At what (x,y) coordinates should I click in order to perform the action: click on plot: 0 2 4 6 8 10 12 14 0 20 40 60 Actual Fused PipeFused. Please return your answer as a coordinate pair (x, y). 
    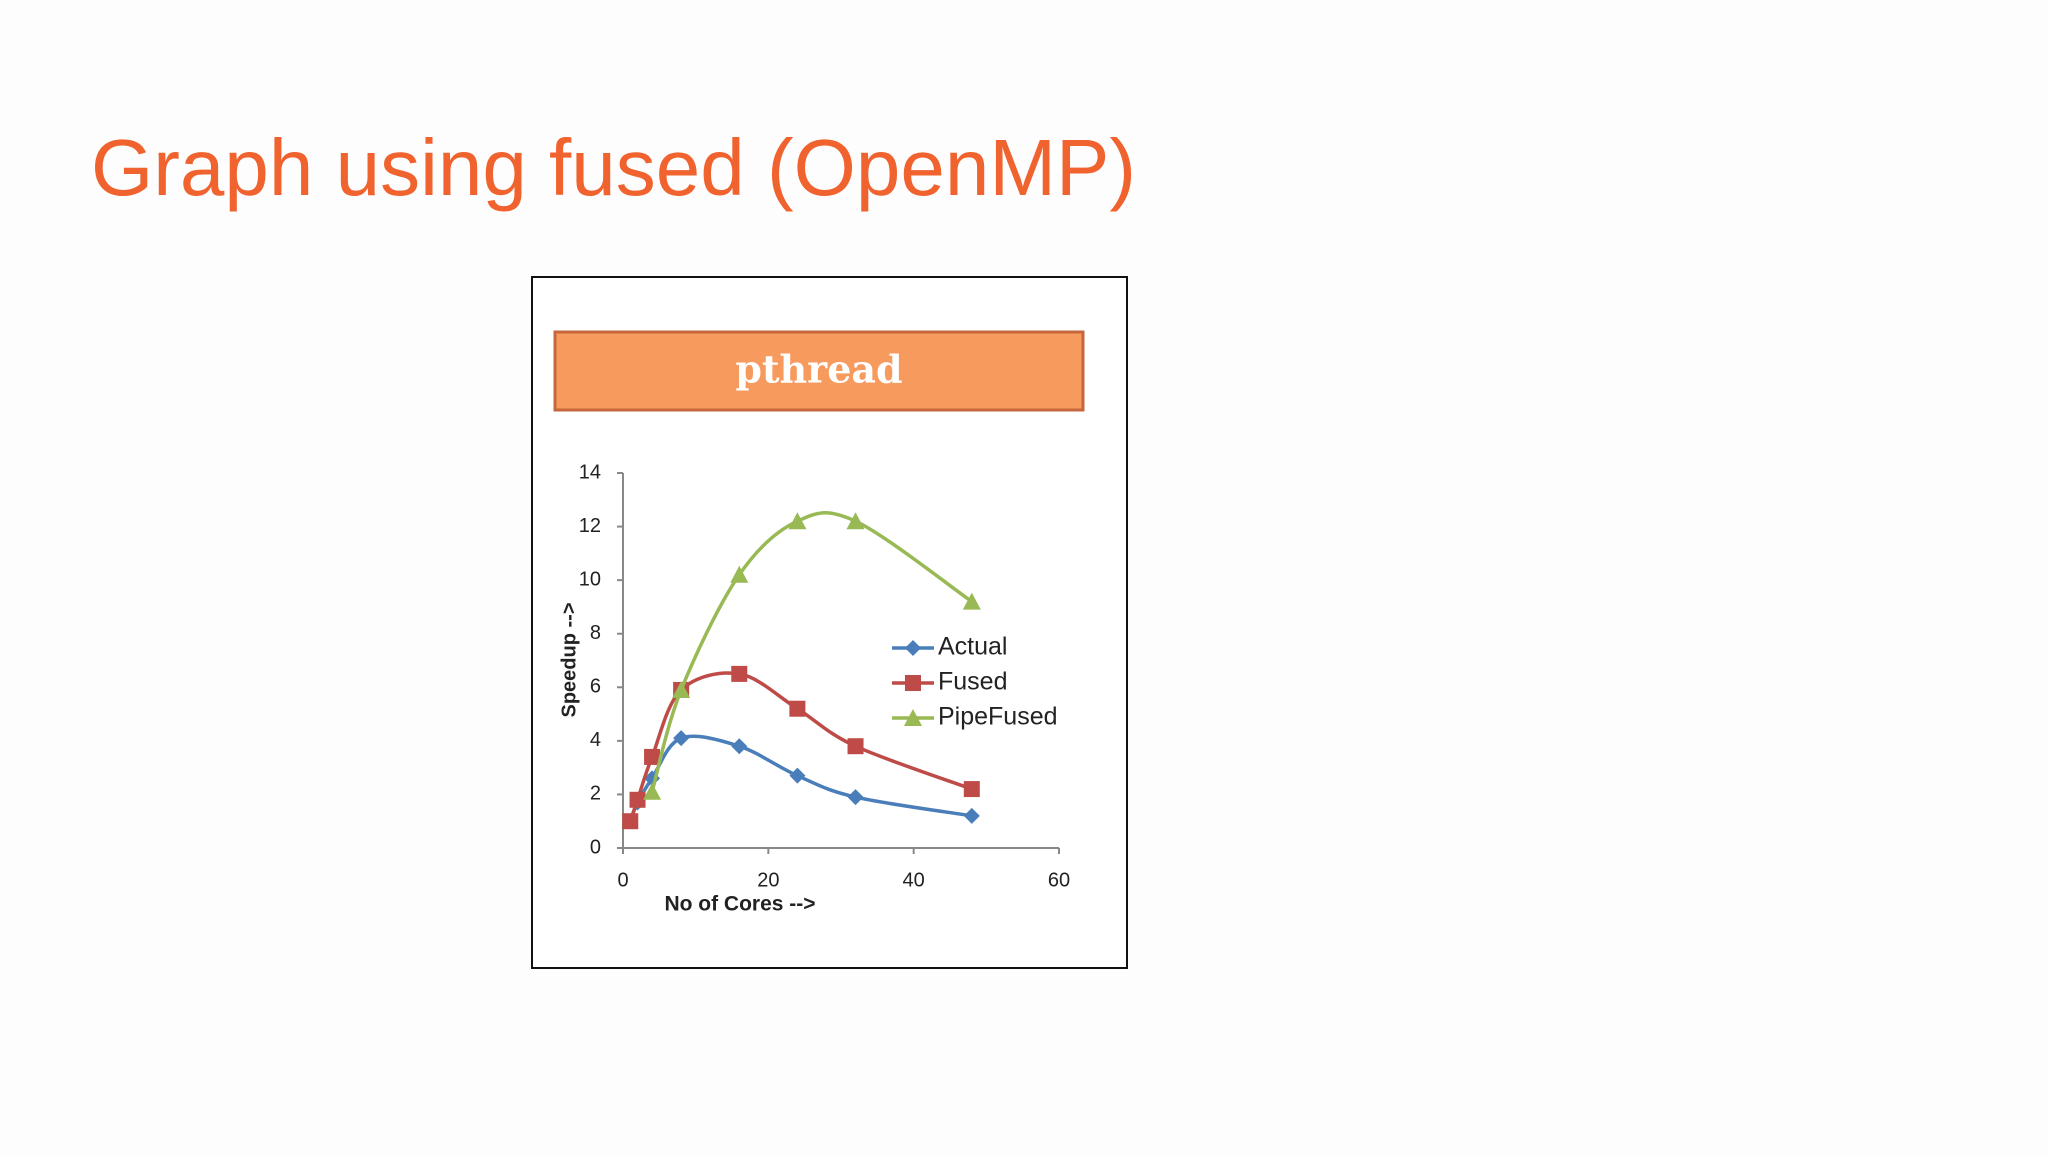
    Looking at the image, I should click on (824, 676).